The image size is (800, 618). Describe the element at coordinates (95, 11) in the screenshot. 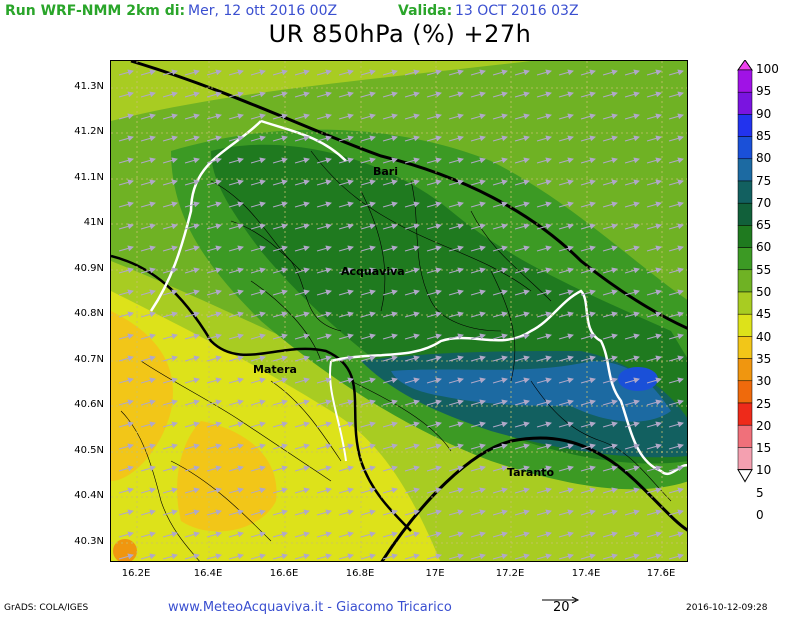

I see `run-label: Run WRF-NMM 2km di:` at that location.